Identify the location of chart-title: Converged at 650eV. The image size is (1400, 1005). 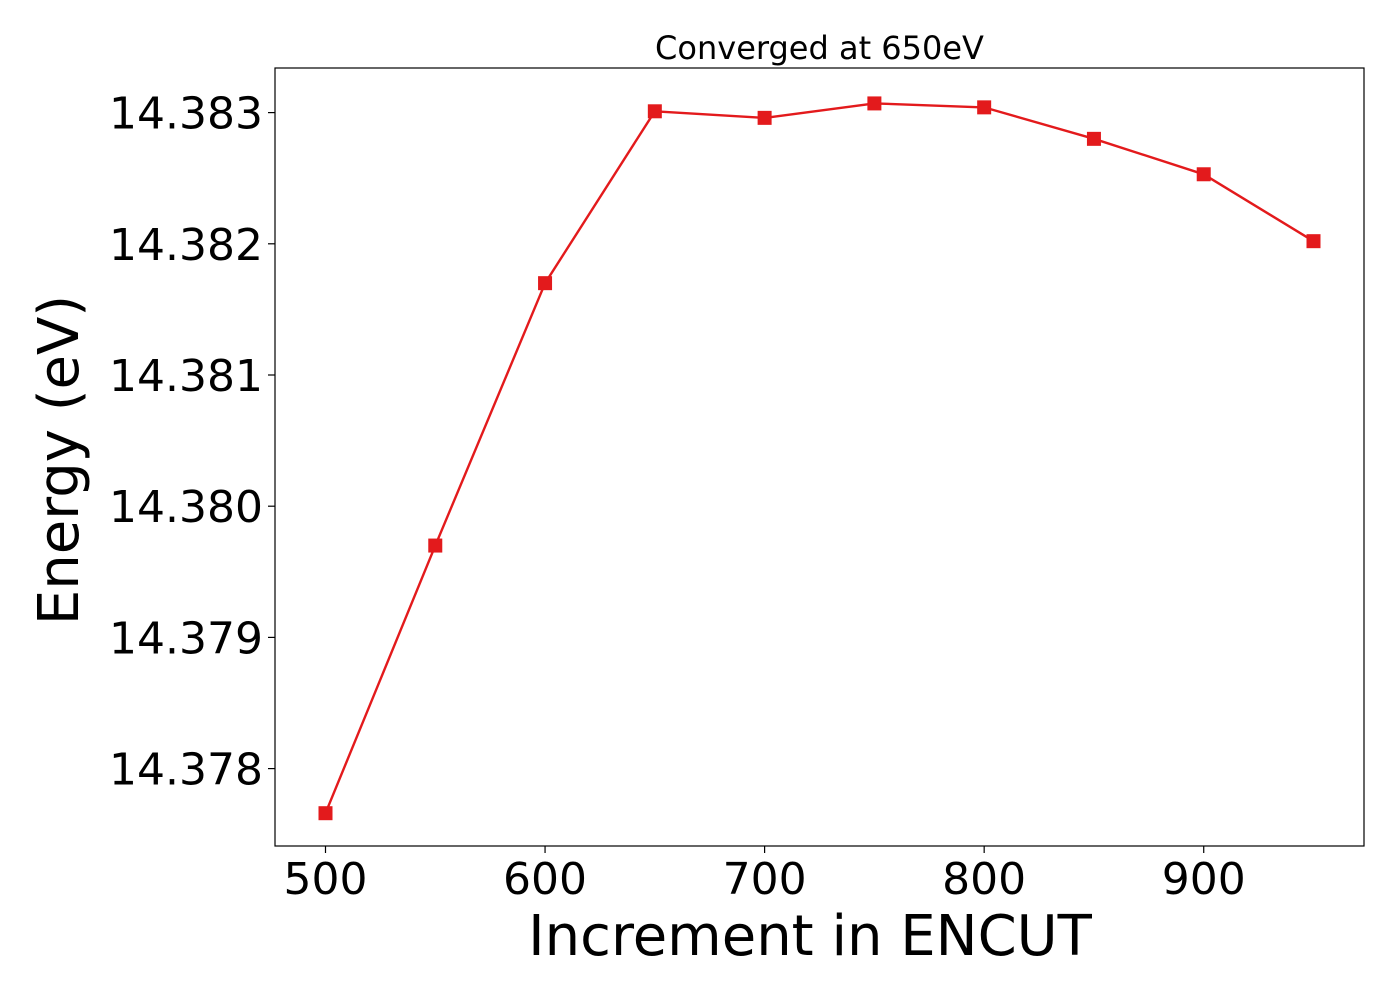
(819, 48).